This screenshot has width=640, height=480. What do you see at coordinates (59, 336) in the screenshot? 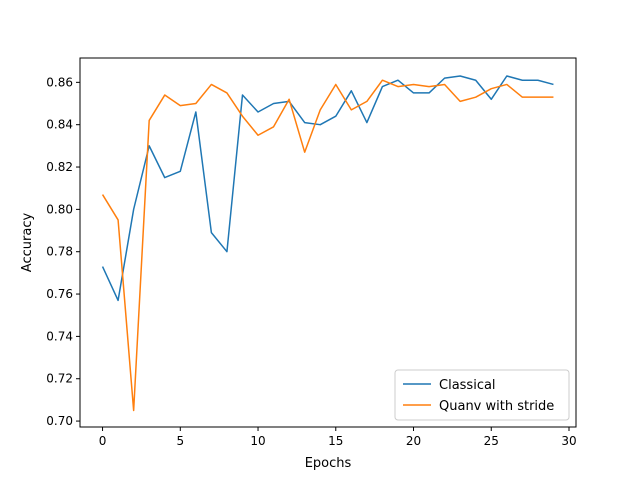
I see `y-tick-label: 0.74` at bounding box center [59, 336].